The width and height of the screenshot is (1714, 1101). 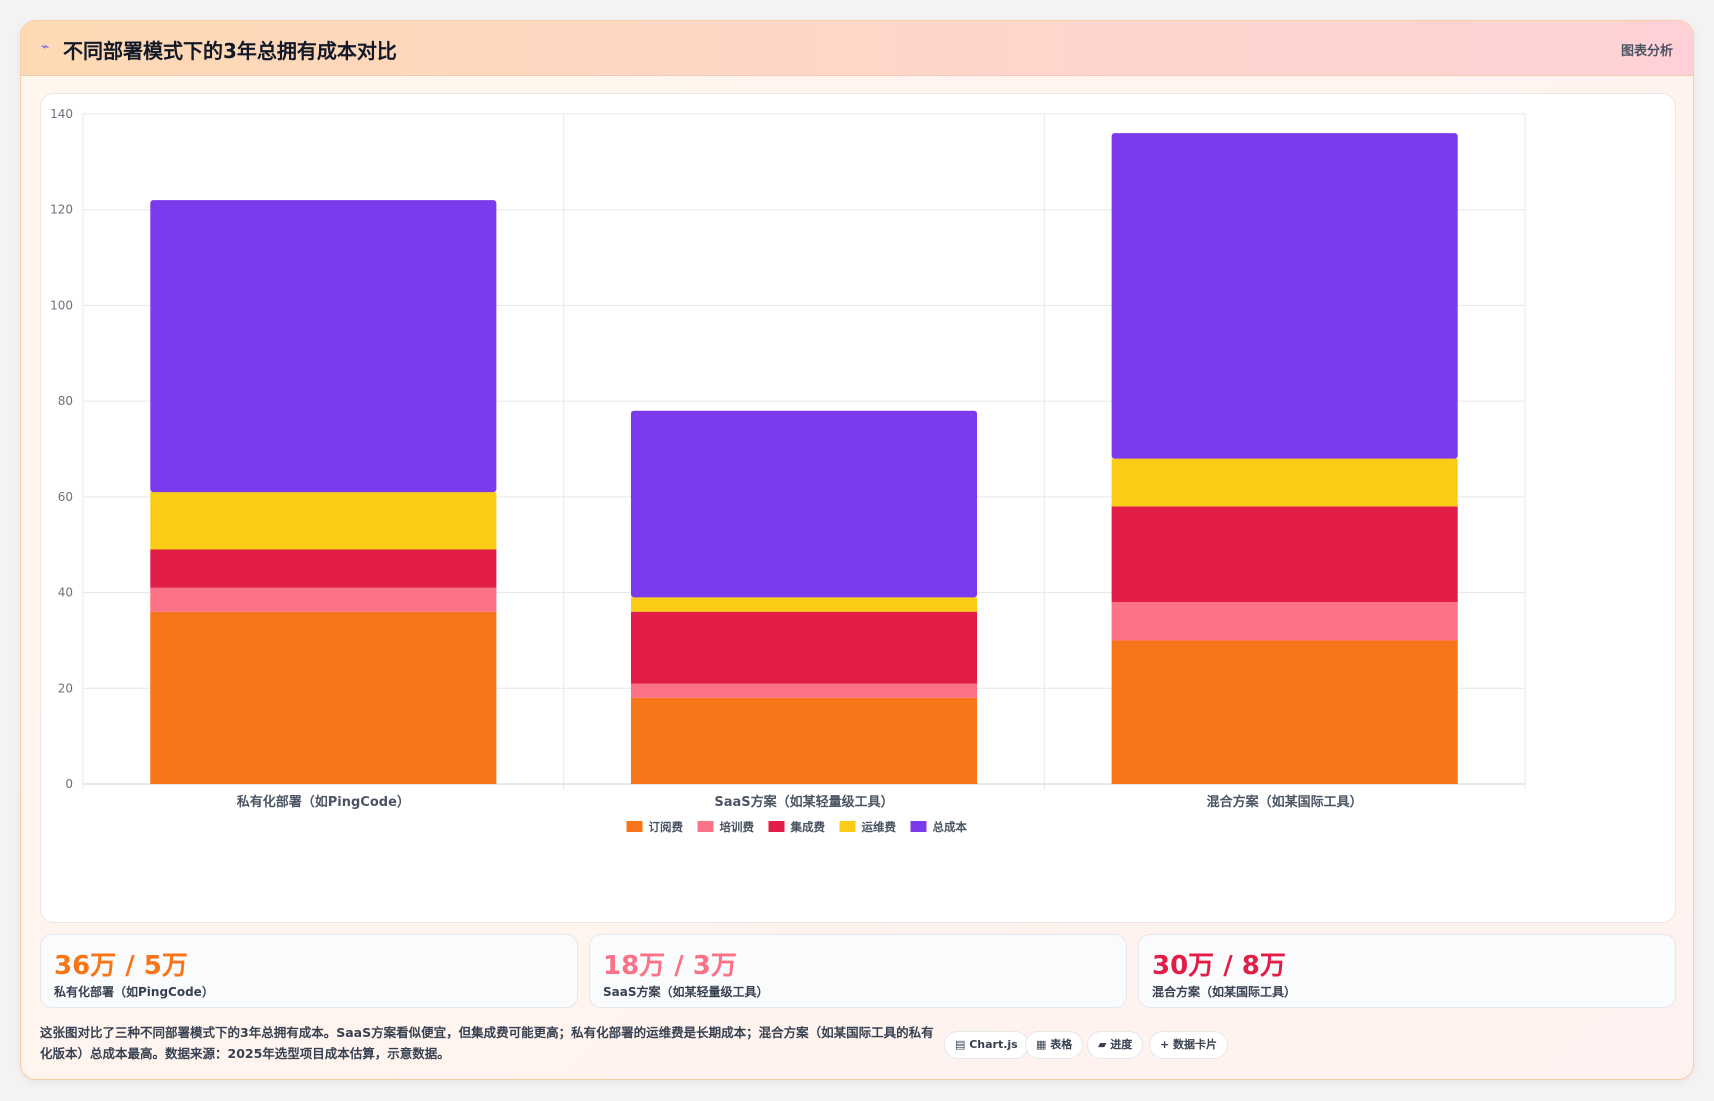 I want to click on y-tick-label: 40, so click(x=65, y=593).